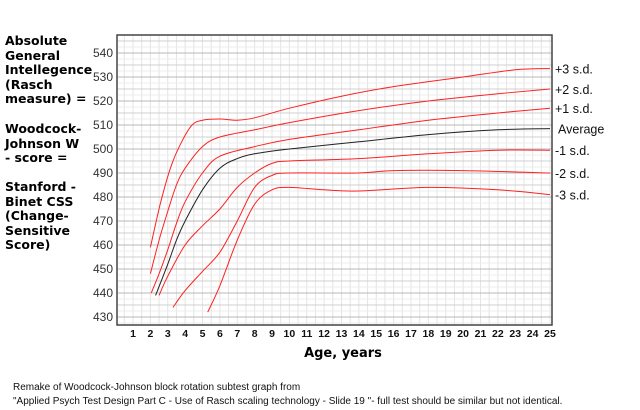 Image resolution: width=640 pixels, height=410 pixels. I want to click on series-label: +1 s.d., so click(574, 109).